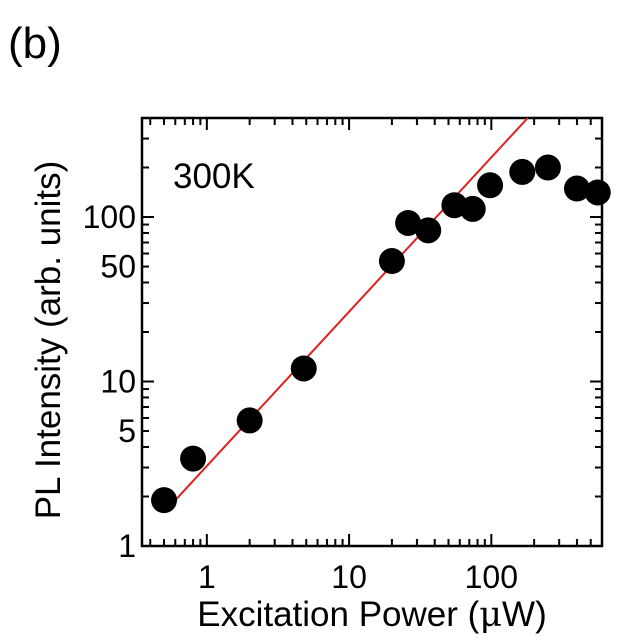 The height and width of the screenshot is (644, 619). What do you see at coordinates (349, 577) in the screenshot?
I see `x-tick-label: 10` at bounding box center [349, 577].